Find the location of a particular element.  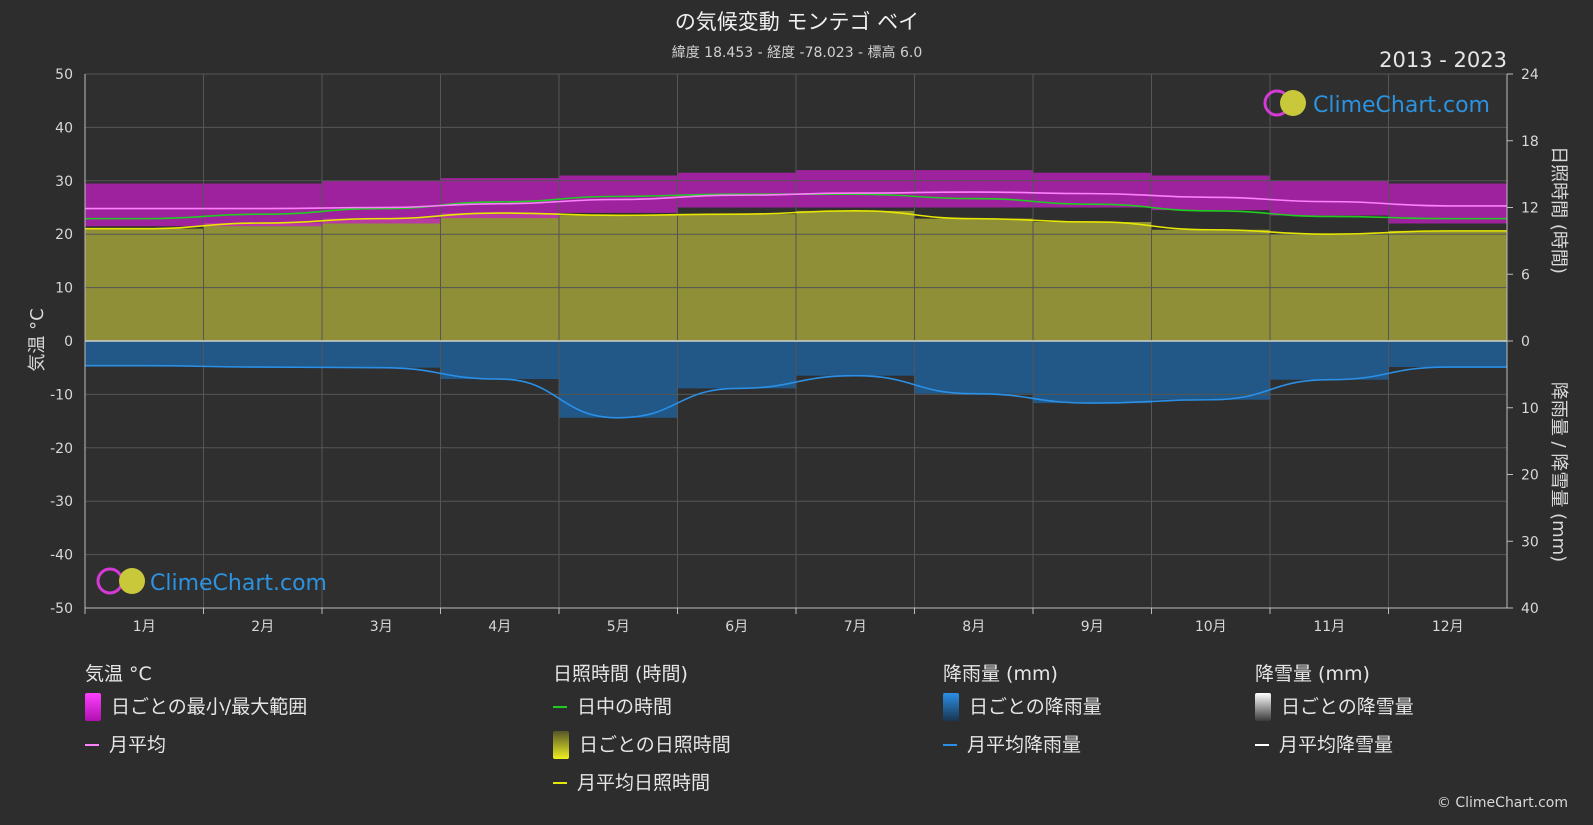

legend-item-snow-mean: 月平均降雪量 is located at coordinates (1334, 745).